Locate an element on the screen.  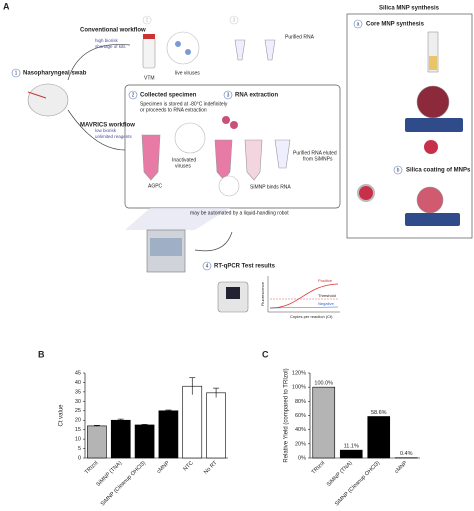
y-tick-label: 80% is located at coordinates (300, 402).